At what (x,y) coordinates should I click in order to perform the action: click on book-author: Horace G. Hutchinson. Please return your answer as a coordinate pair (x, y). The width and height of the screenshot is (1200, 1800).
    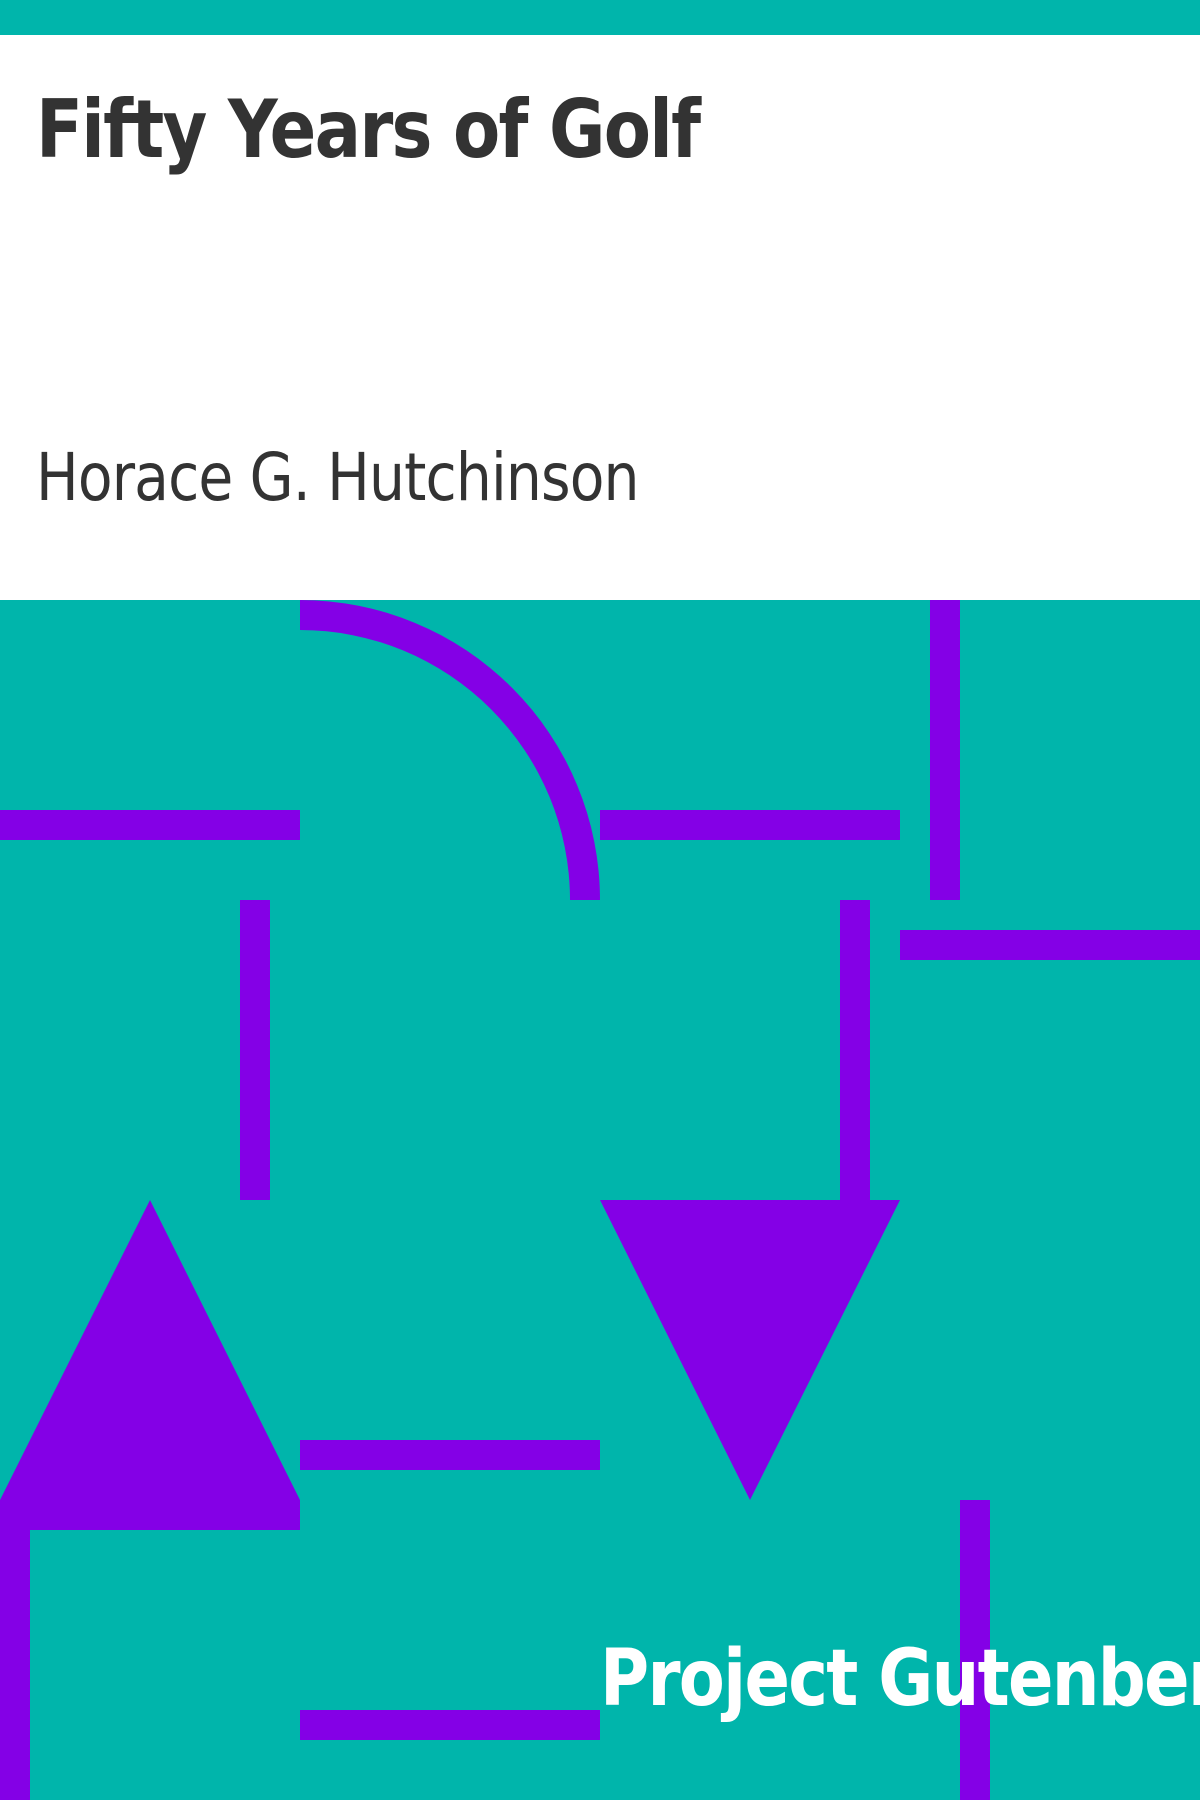
    Looking at the image, I should click on (338, 477).